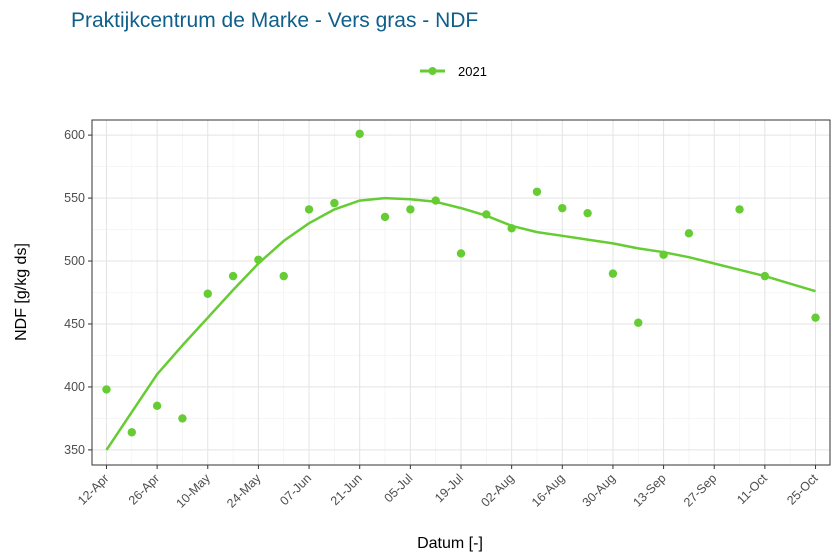 This screenshot has height=560, width=840. I want to click on x-tick-label: 12-Apr, so click(93, 489).